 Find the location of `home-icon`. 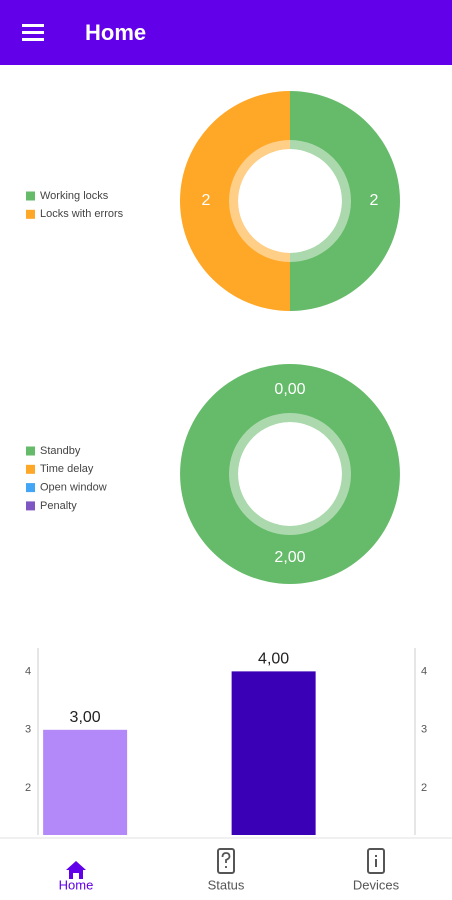

home-icon is located at coordinates (76, 870).